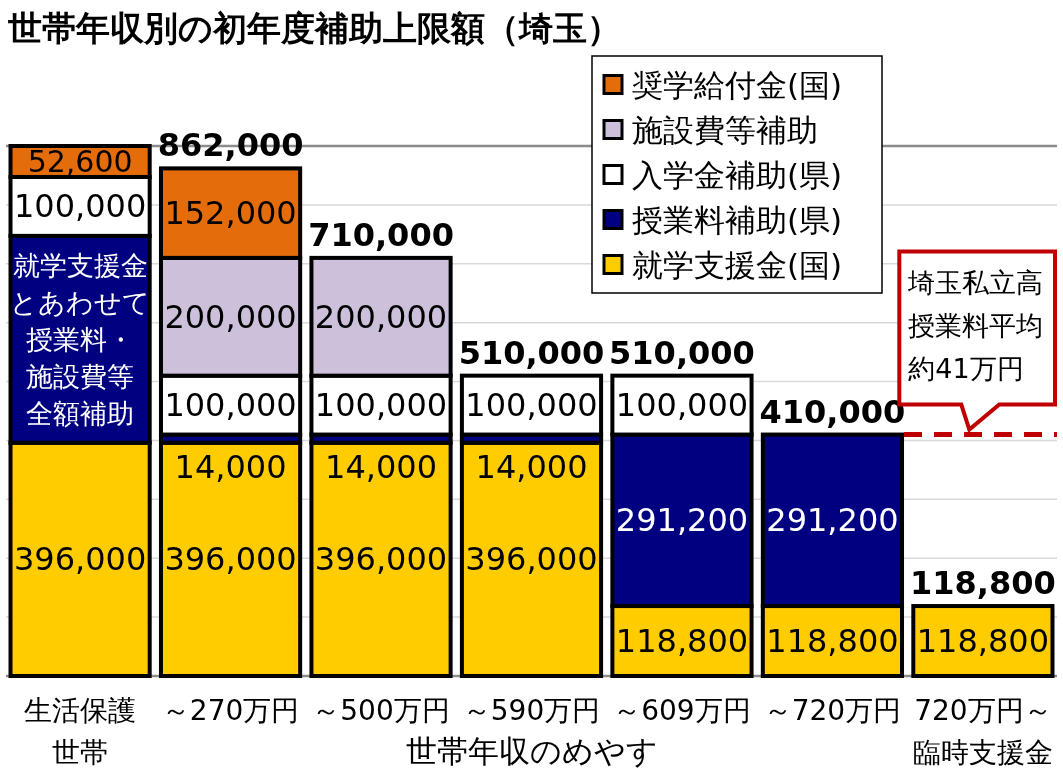 The image size is (1063, 774). What do you see at coordinates (230, 213) in the screenshot?
I see `data-label: 152,000` at bounding box center [230, 213].